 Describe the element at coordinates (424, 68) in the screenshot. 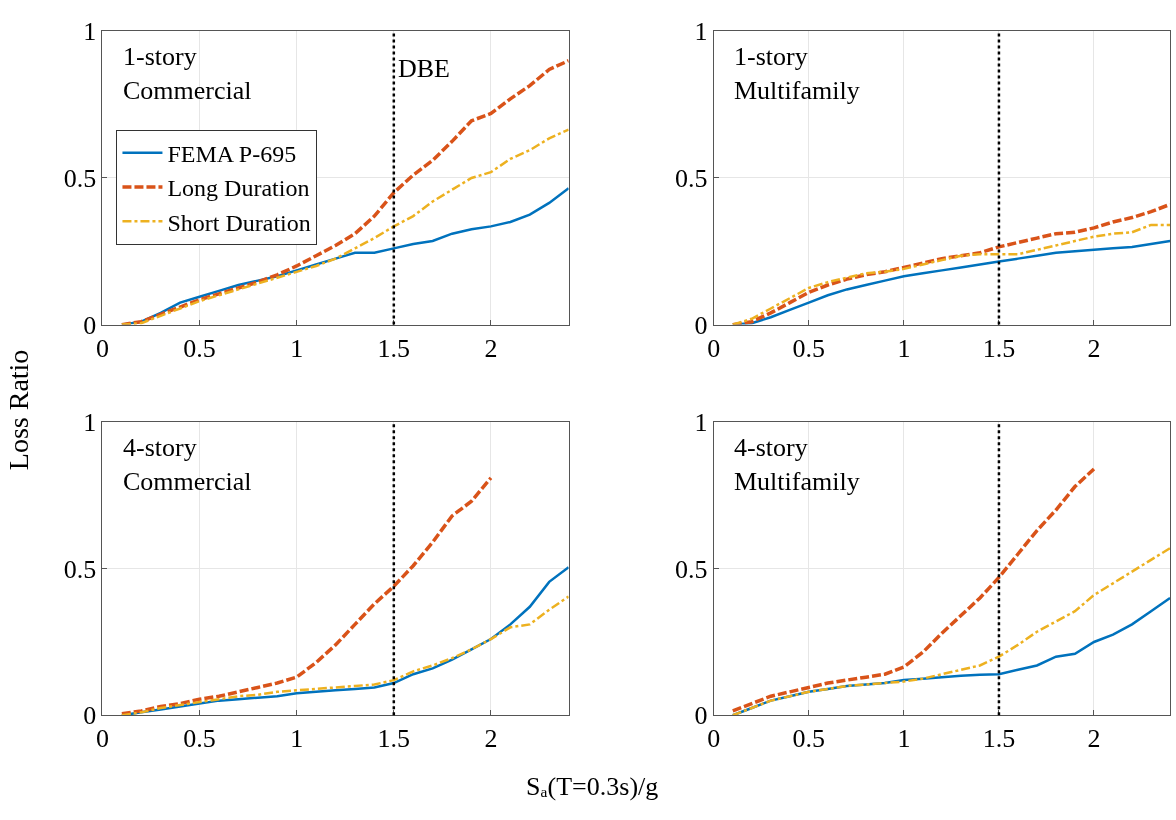

I see `ref-line-label: DBE` at that location.